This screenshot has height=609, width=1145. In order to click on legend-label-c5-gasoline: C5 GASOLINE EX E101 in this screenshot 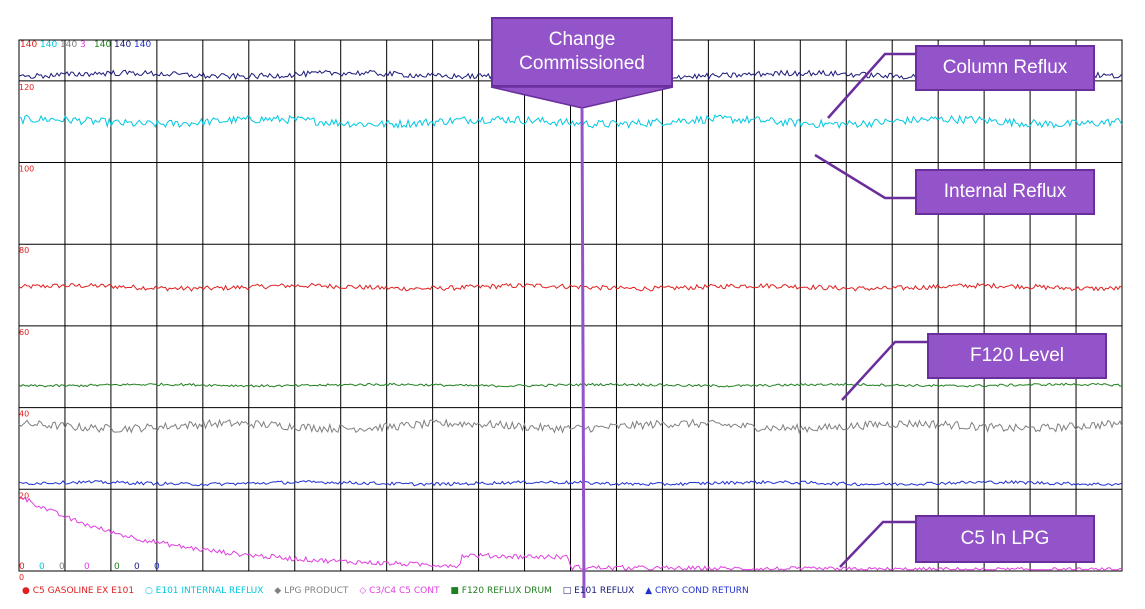, I will do `click(83, 591)`.